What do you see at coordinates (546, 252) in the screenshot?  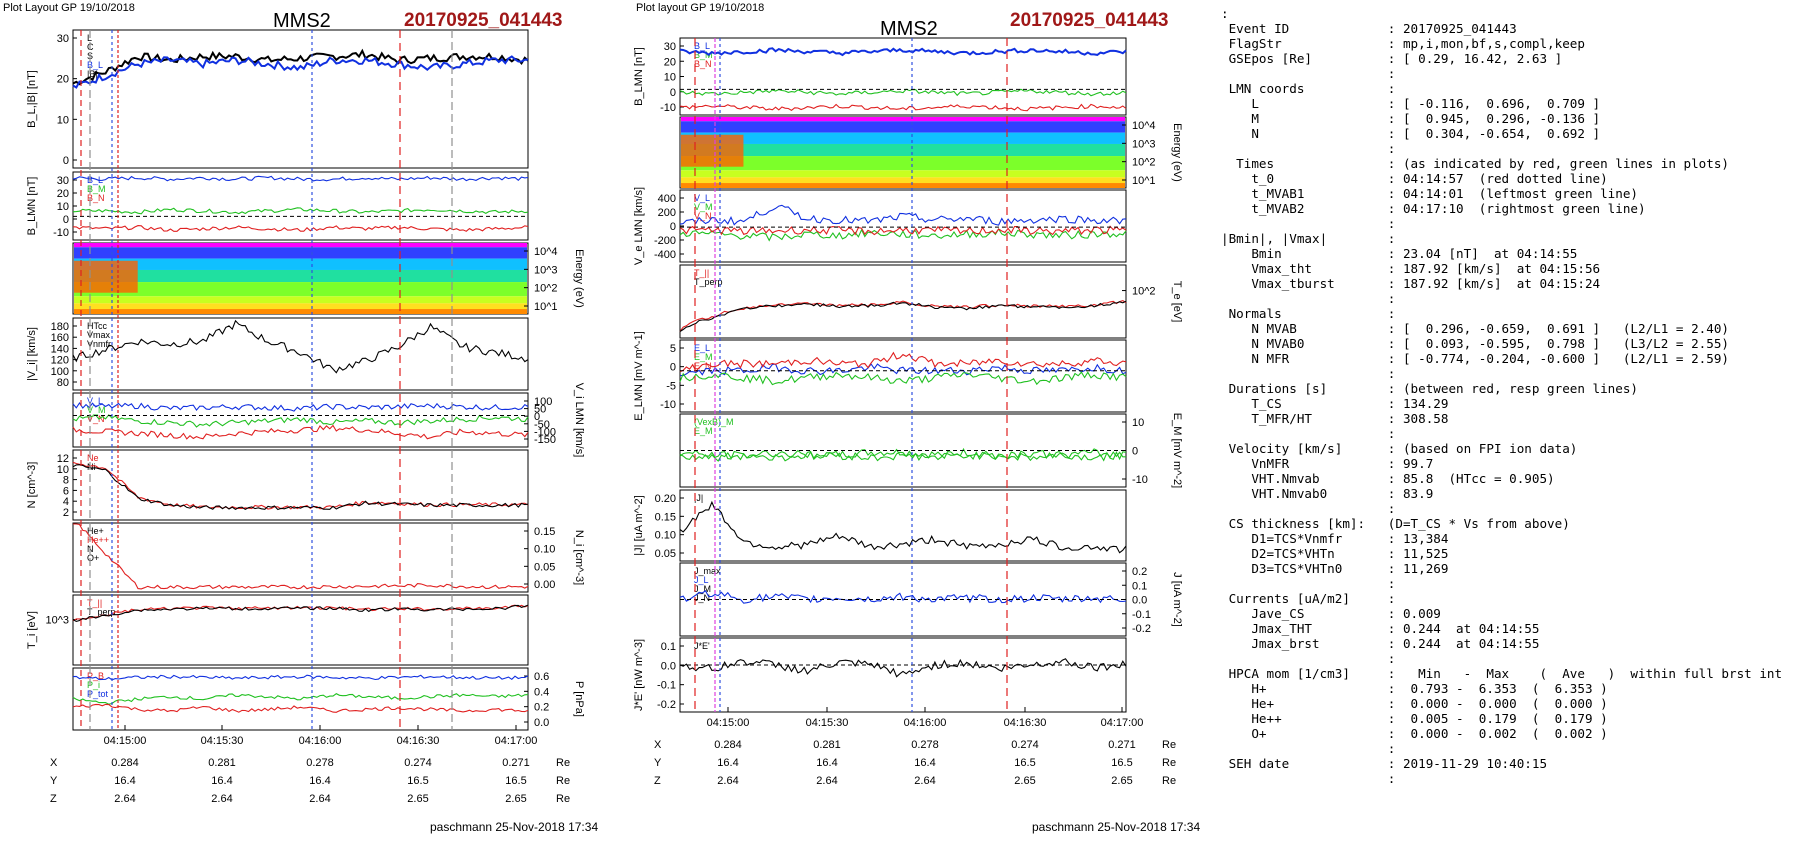 I see `y-tick-label: 10^4` at bounding box center [546, 252].